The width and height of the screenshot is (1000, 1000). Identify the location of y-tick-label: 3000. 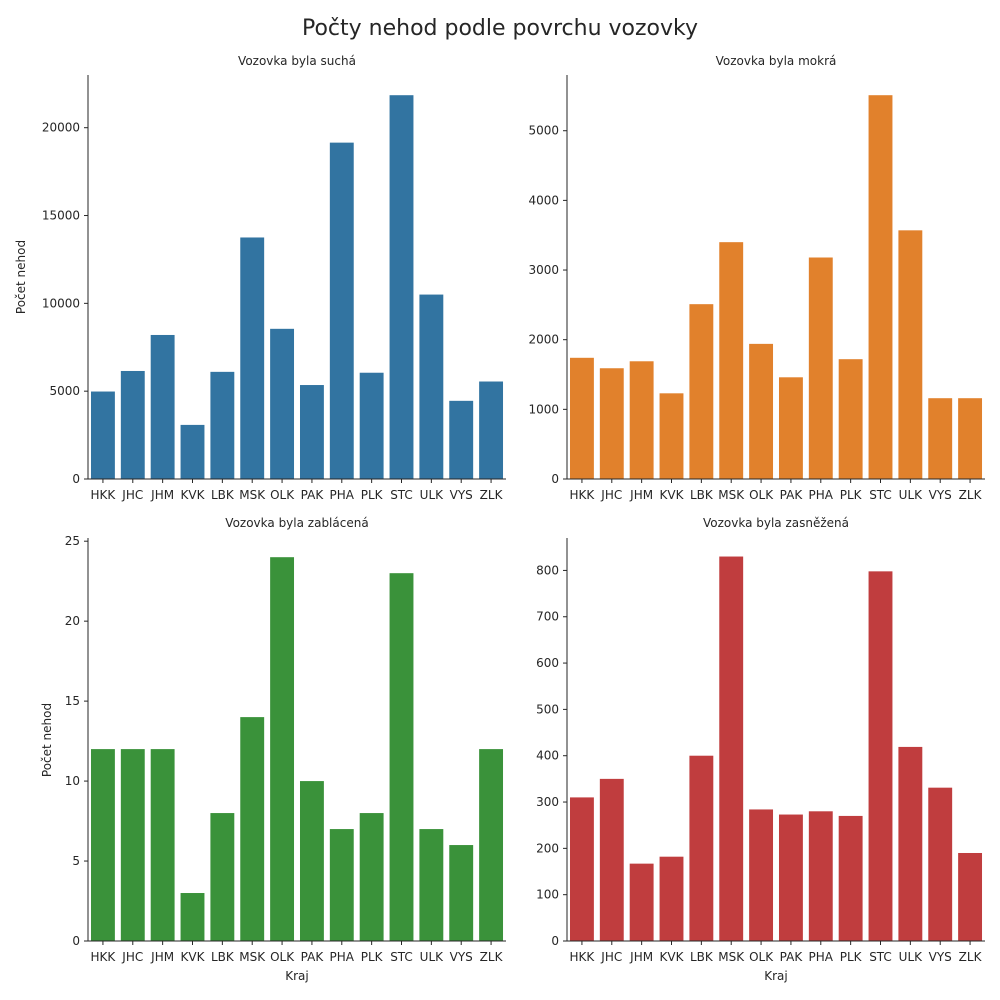
(543, 270).